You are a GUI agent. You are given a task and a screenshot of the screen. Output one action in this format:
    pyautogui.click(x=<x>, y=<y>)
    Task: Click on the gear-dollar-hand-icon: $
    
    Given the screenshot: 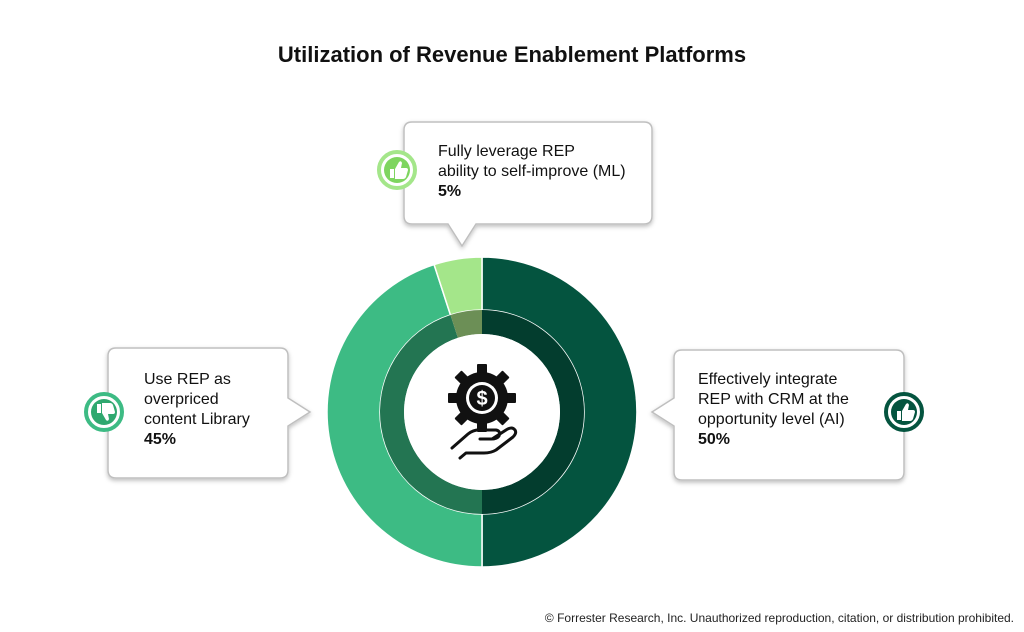 What is the action you would take?
    pyautogui.click(x=483, y=412)
    